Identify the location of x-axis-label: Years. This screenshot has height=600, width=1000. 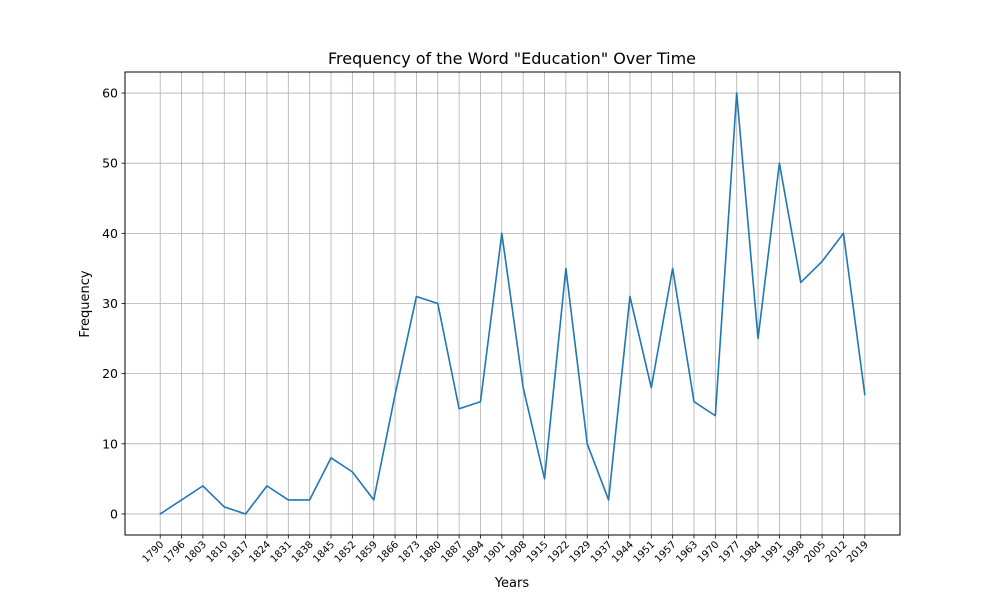
(512, 583).